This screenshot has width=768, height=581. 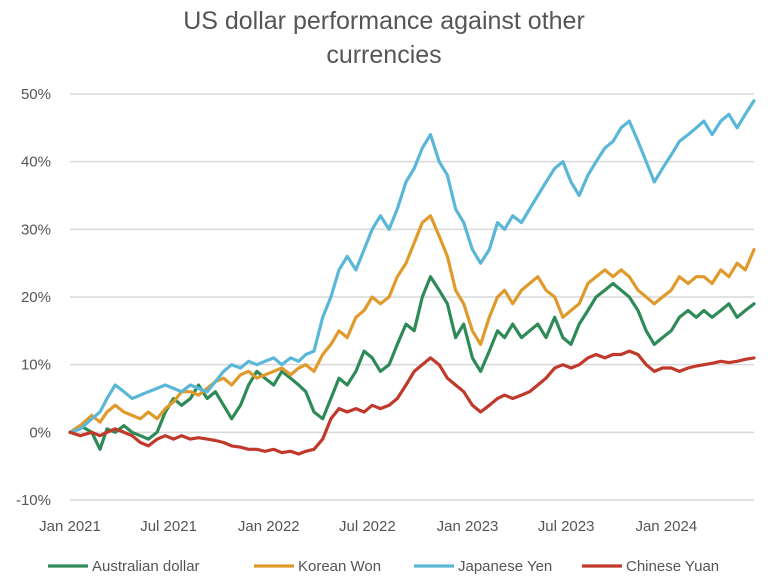 What do you see at coordinates (36, 229) in the screenshot?
I see `y-tick-label: 30%` at bounding box center [36, 229].